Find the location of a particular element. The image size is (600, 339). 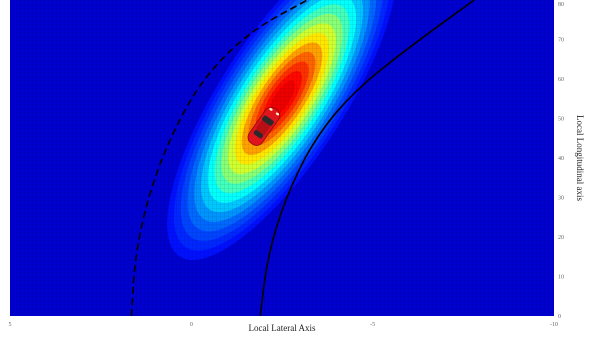

y-tick-label: 30 is located at coordinates (561, 199).